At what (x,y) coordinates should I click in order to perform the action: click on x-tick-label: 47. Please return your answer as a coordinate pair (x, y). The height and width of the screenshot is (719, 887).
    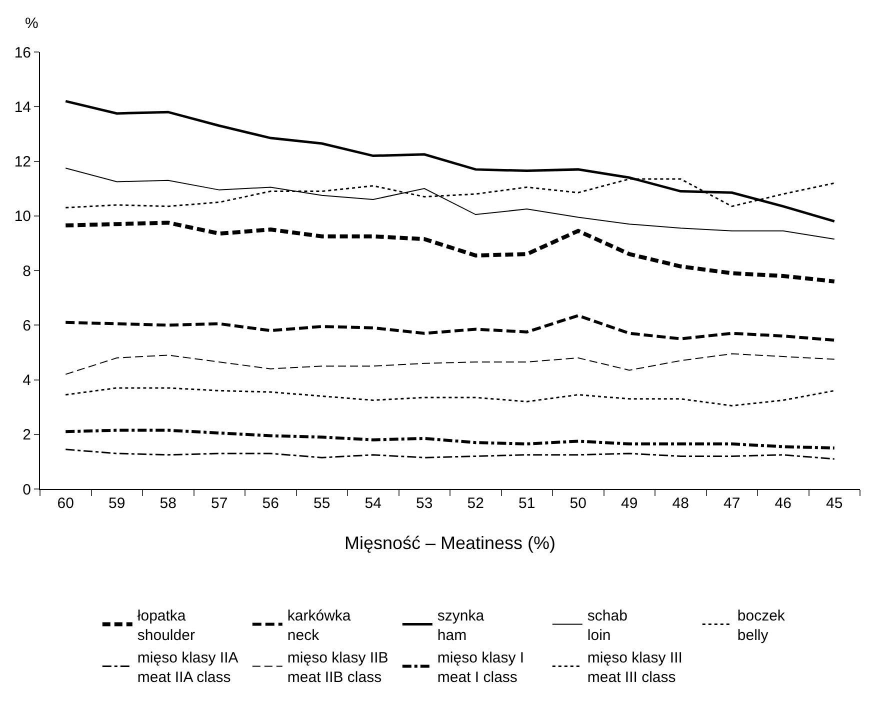
    Looking at the image, I should click on (732, 503).